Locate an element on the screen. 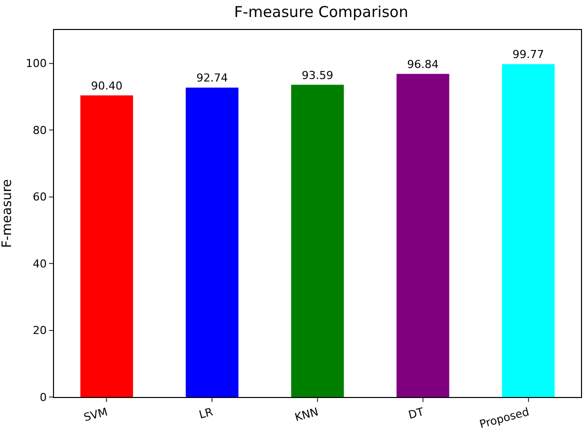  x-tick-label: KNN is located at coordinates (306, 414).